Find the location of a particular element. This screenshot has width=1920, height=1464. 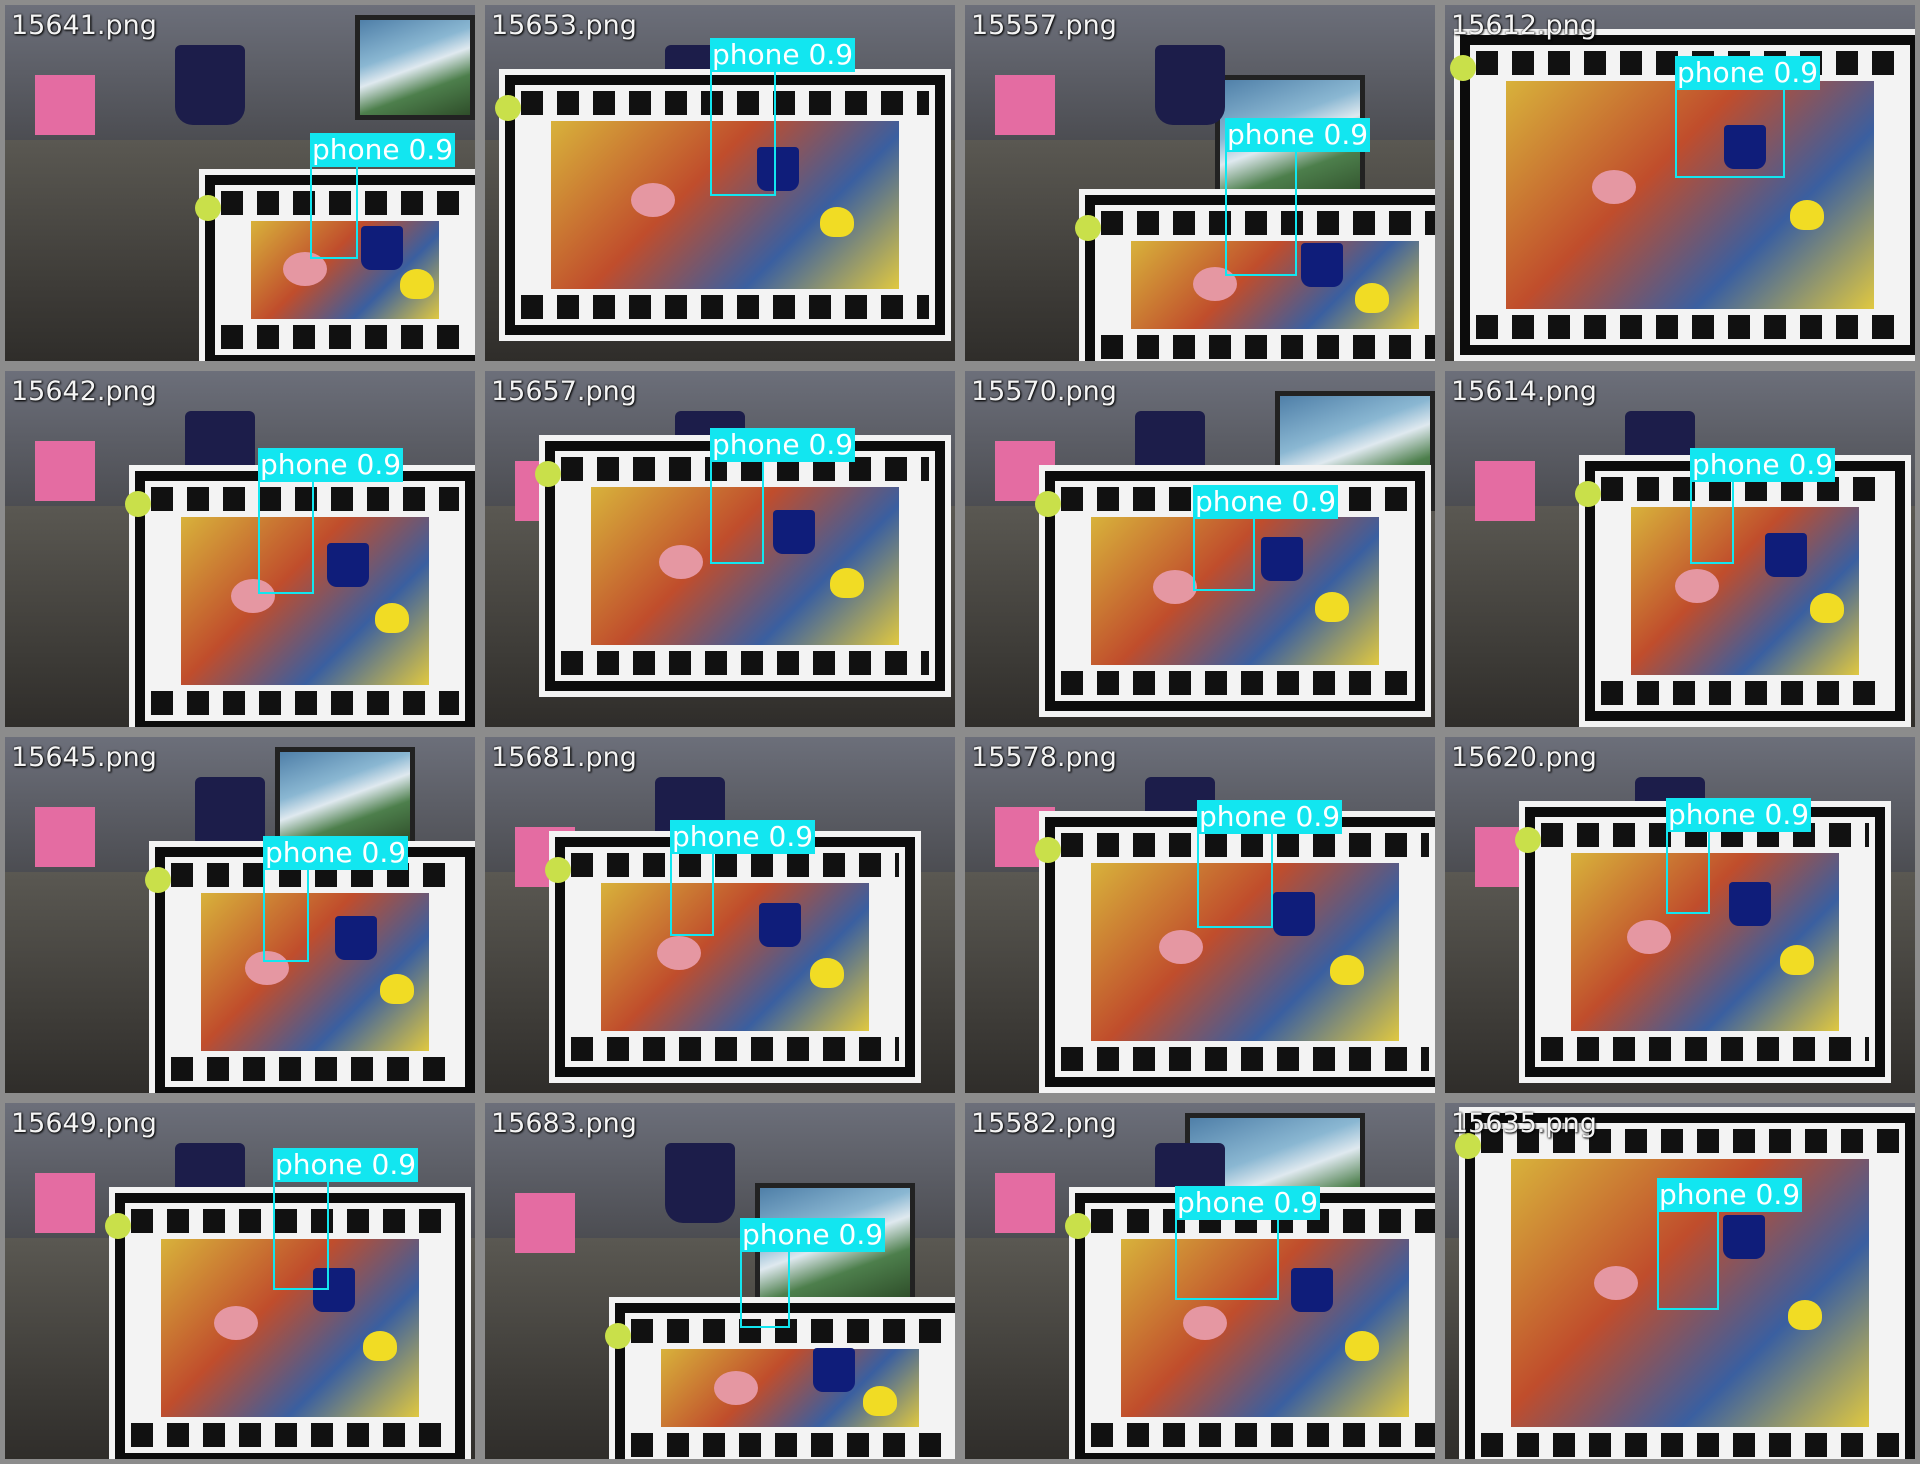

tile-filename: 15681.png is located at coordinates (564, 757).